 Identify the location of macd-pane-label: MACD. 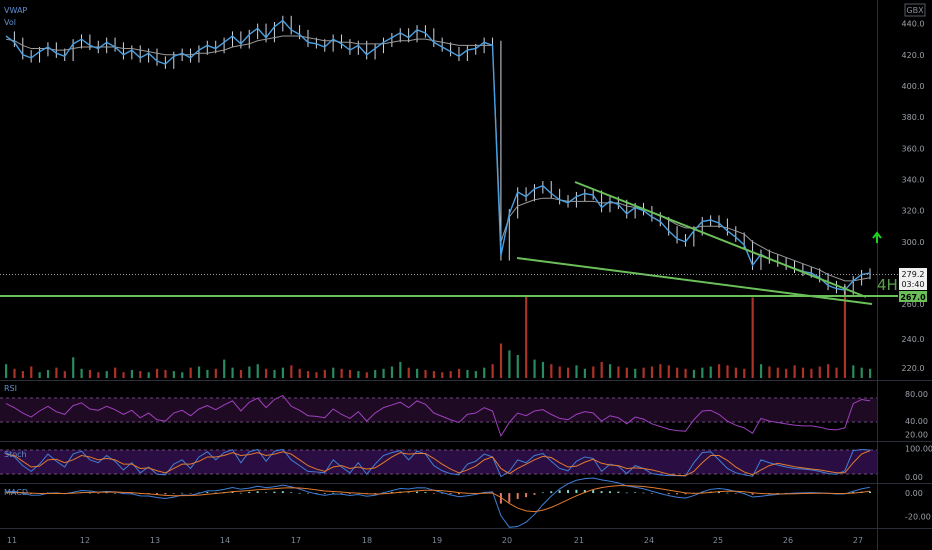
(16, 492).